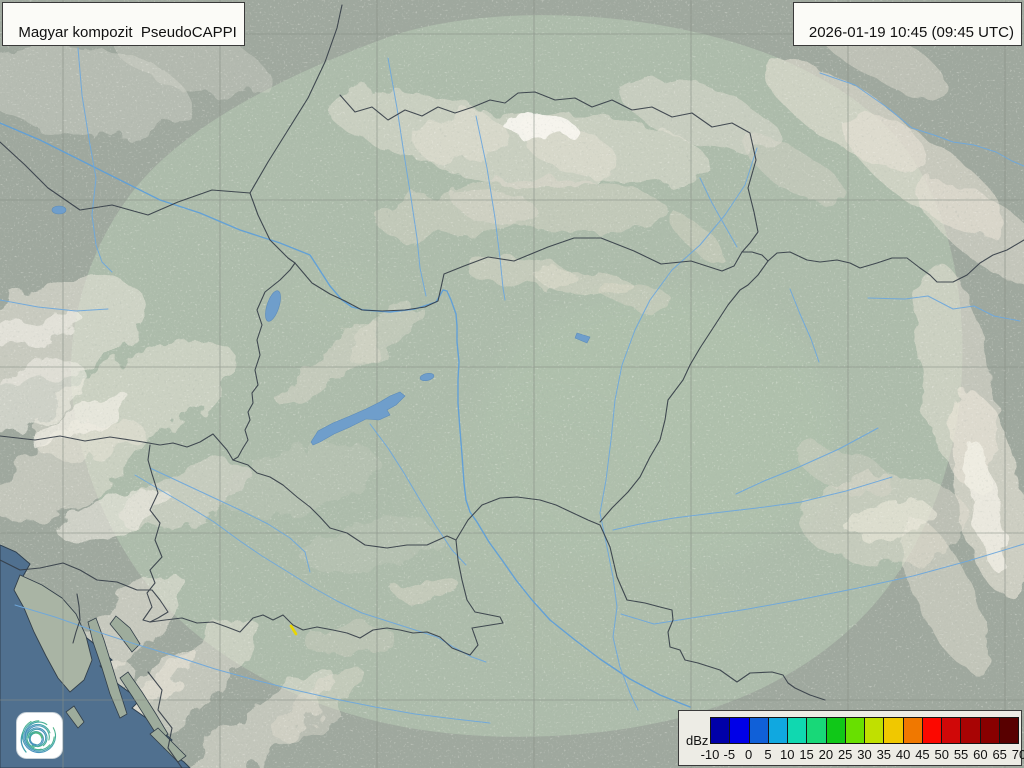  Describe the element at coordinates (961, 754) in the screenshot. I see `legend-tick: 55` at that location.